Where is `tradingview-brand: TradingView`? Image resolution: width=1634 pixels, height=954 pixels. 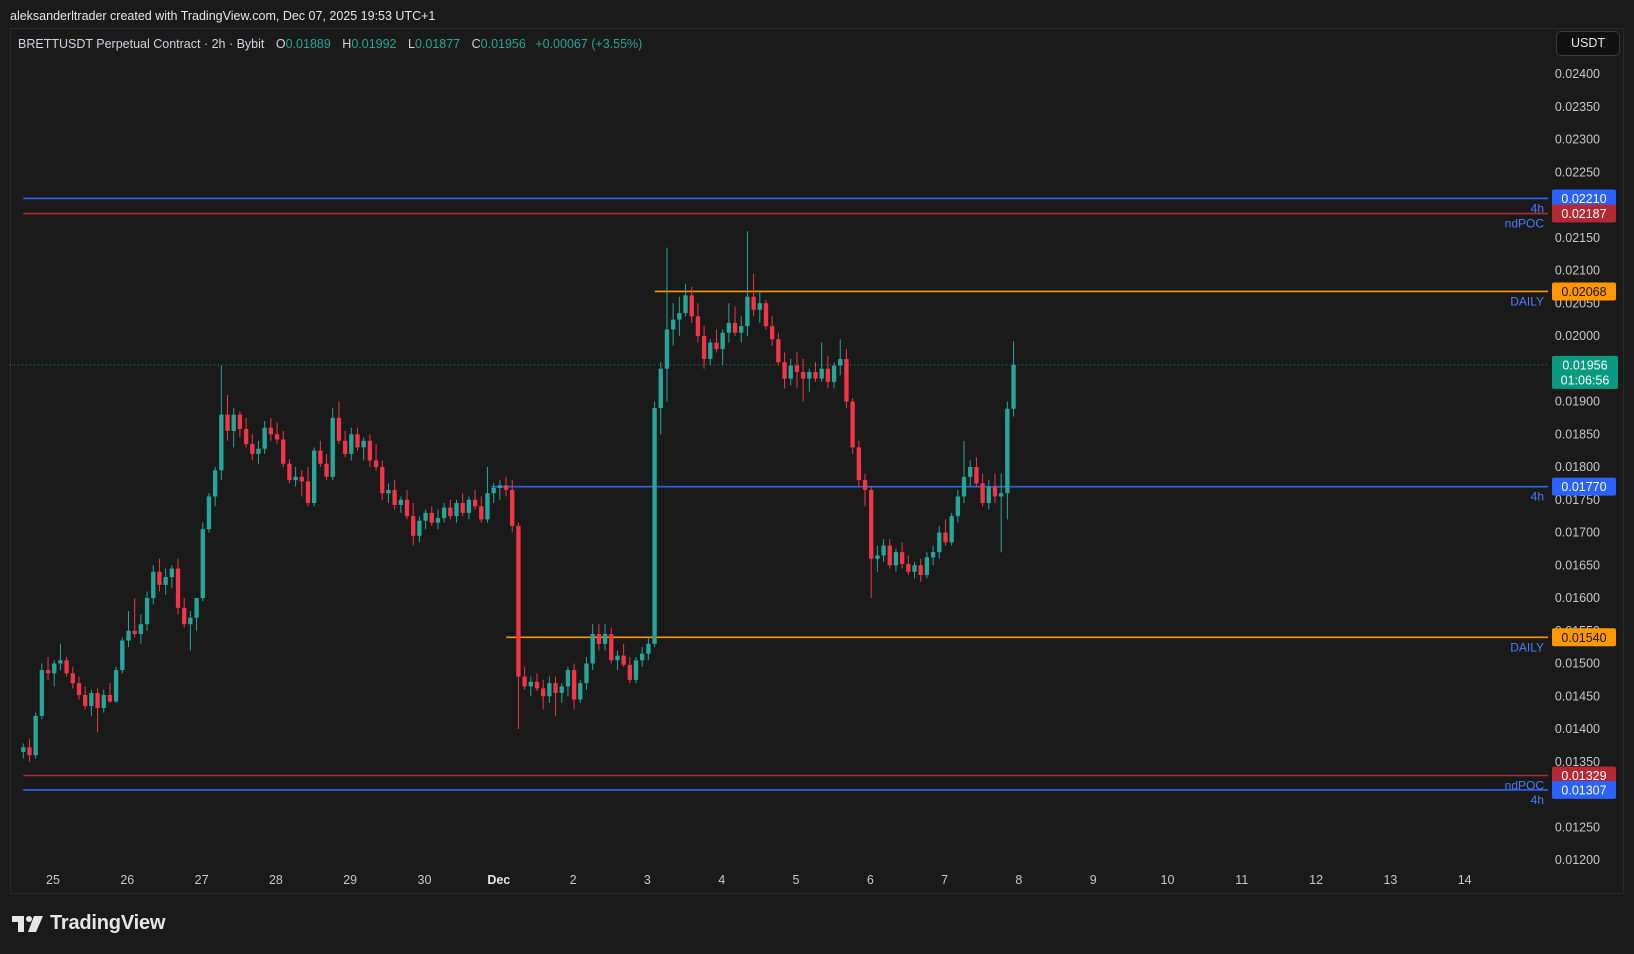 tradingview-brand: TradingView is located at coordinates (88, 923).